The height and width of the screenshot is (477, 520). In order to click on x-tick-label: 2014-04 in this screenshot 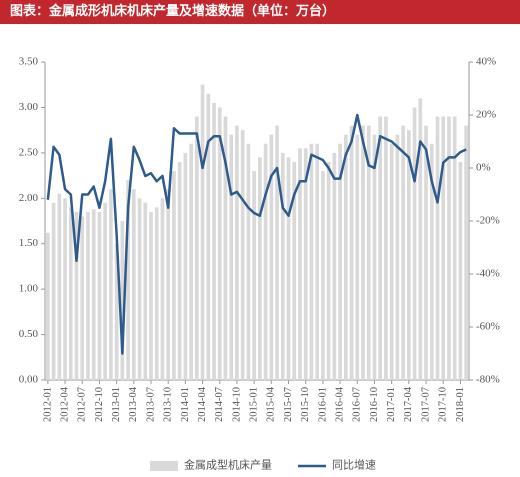, I will do `click(202, 404)`.